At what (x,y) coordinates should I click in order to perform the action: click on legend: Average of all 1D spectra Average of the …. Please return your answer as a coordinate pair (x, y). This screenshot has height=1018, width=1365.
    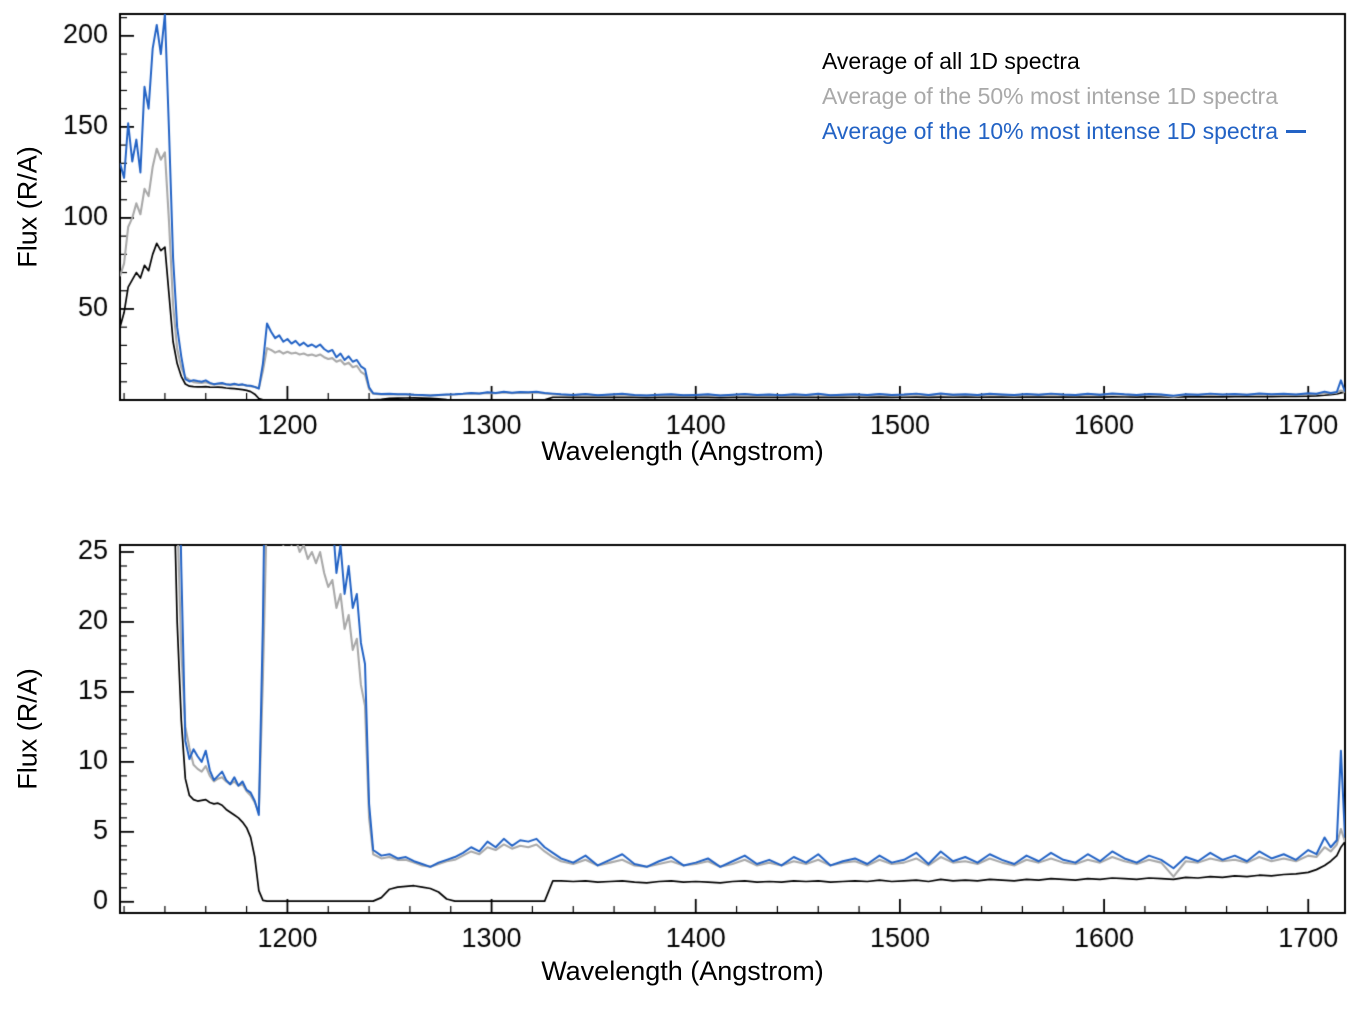
    Looking at the image, I should click on (1064, 96).